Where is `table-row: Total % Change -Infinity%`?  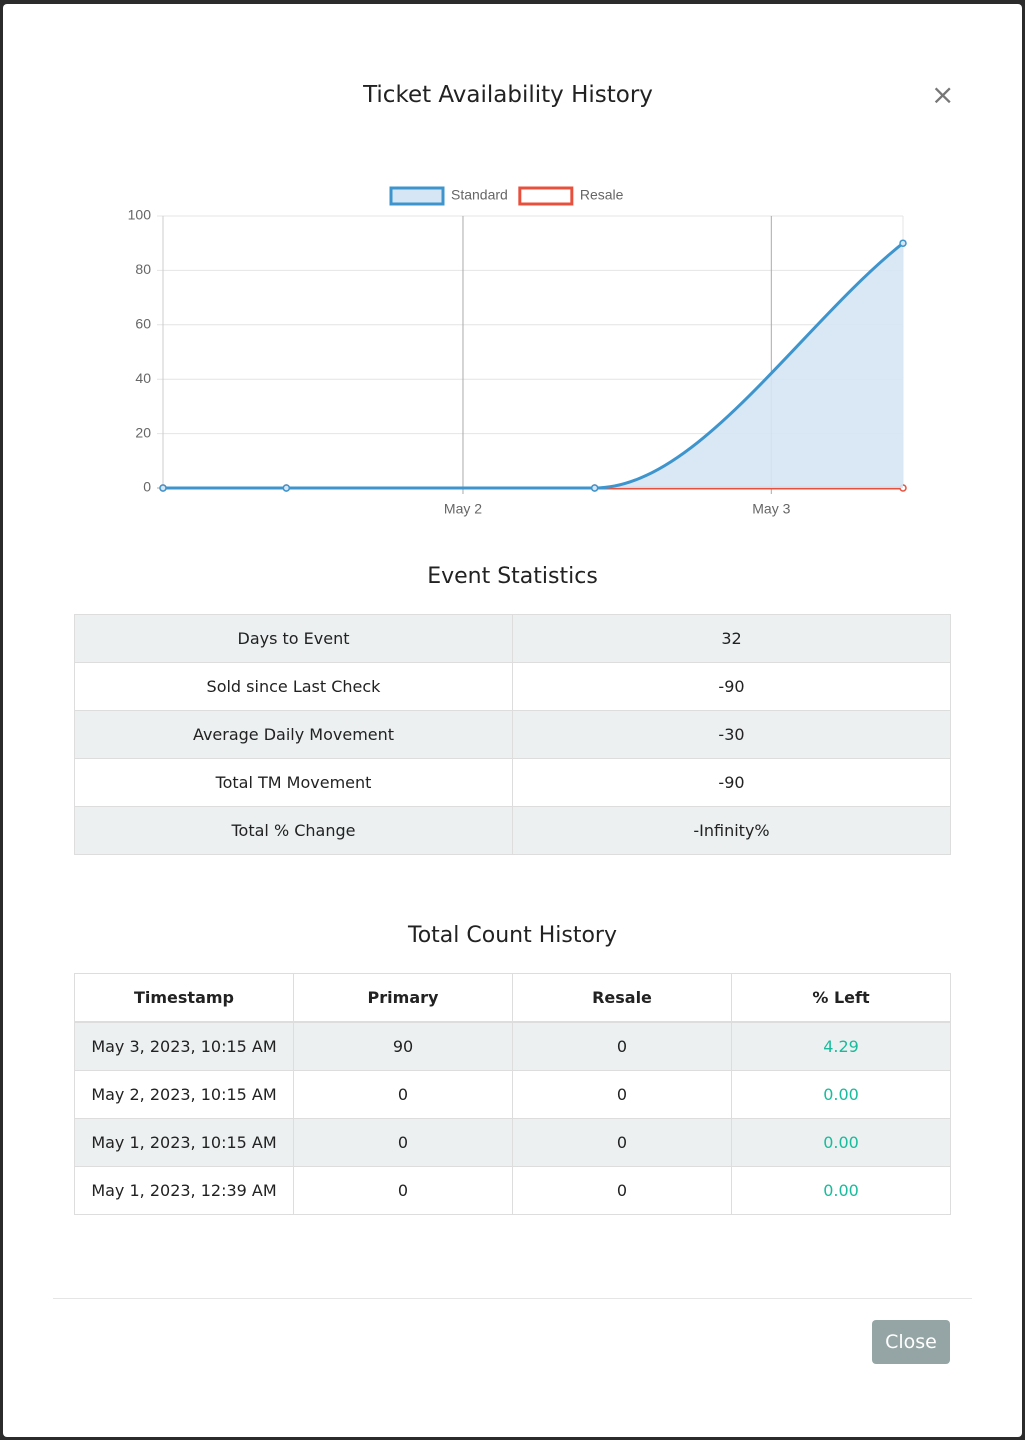 table-row: Total % Change -Infinity% is located at coordinates (512, 830).